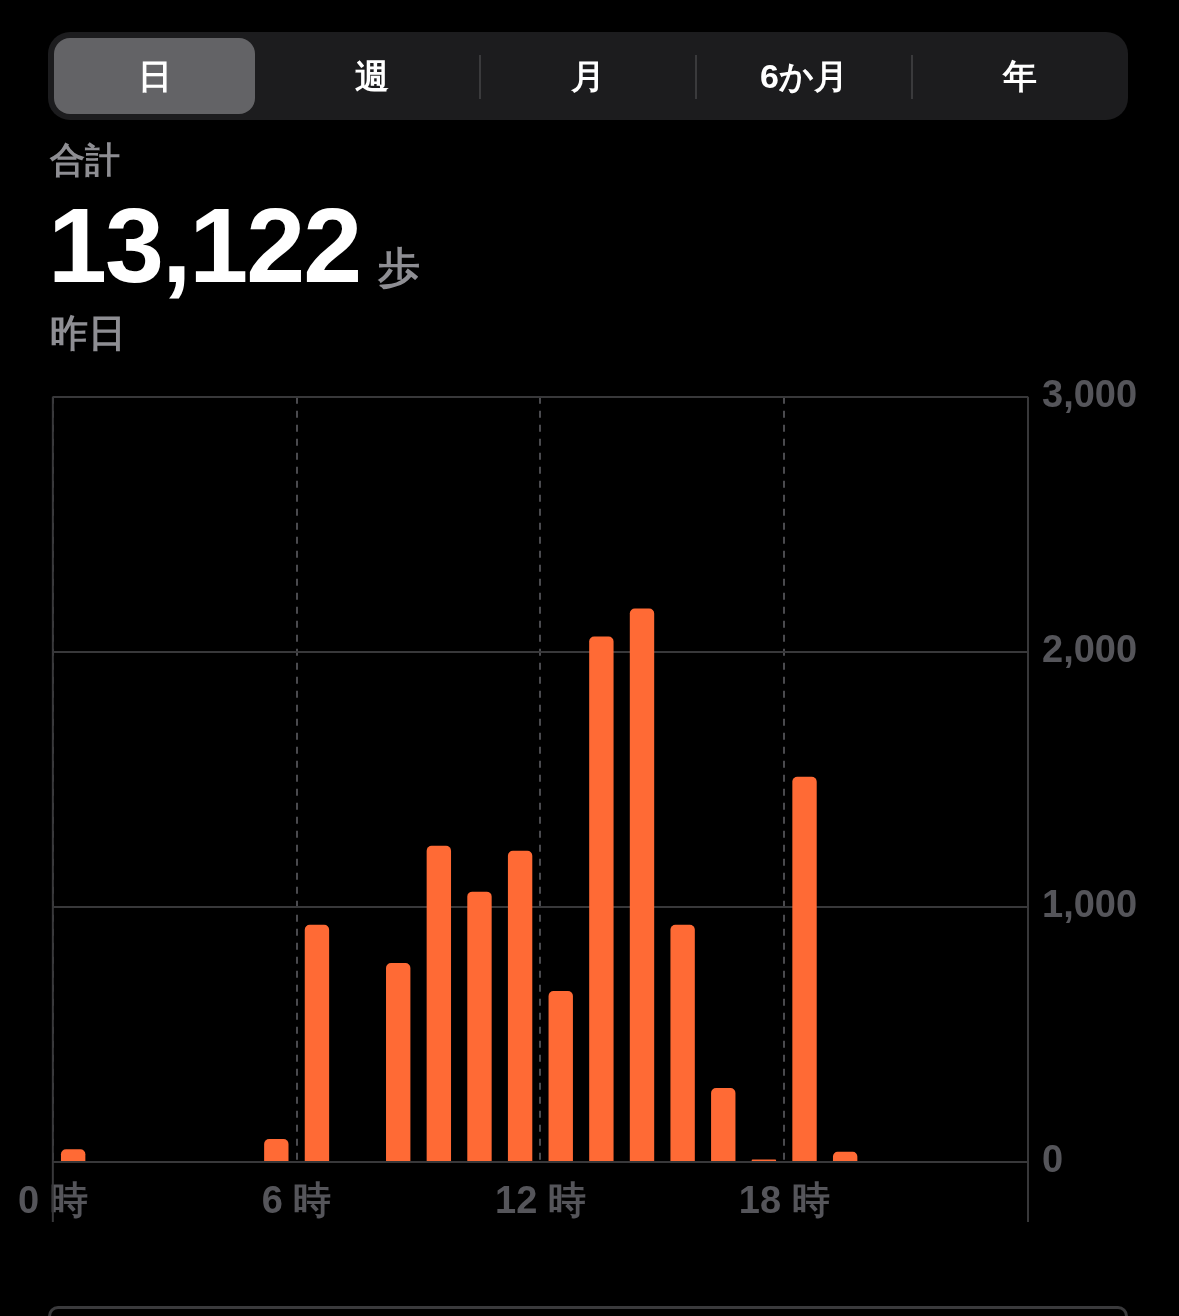 Image resolution: width=1179 pixels, height=1316 pixels. What do you see at coordinates (1090, 394) in the screenshot?
I see `y-tick-label: 3,000` at bounding box center [1090, 394].